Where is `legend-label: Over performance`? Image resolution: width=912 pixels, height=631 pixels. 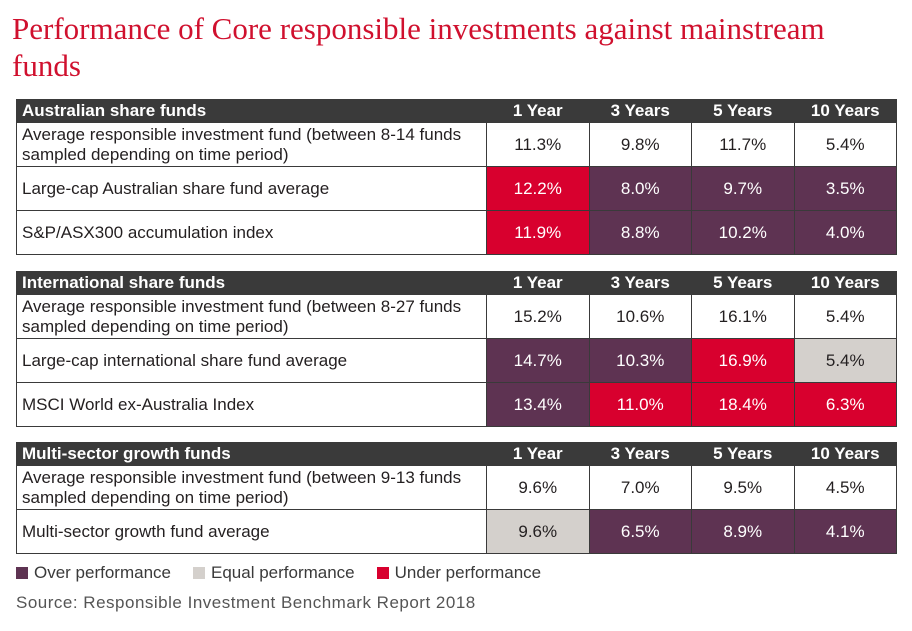 legend-label: Over performance is located at coordinates (102, 572).